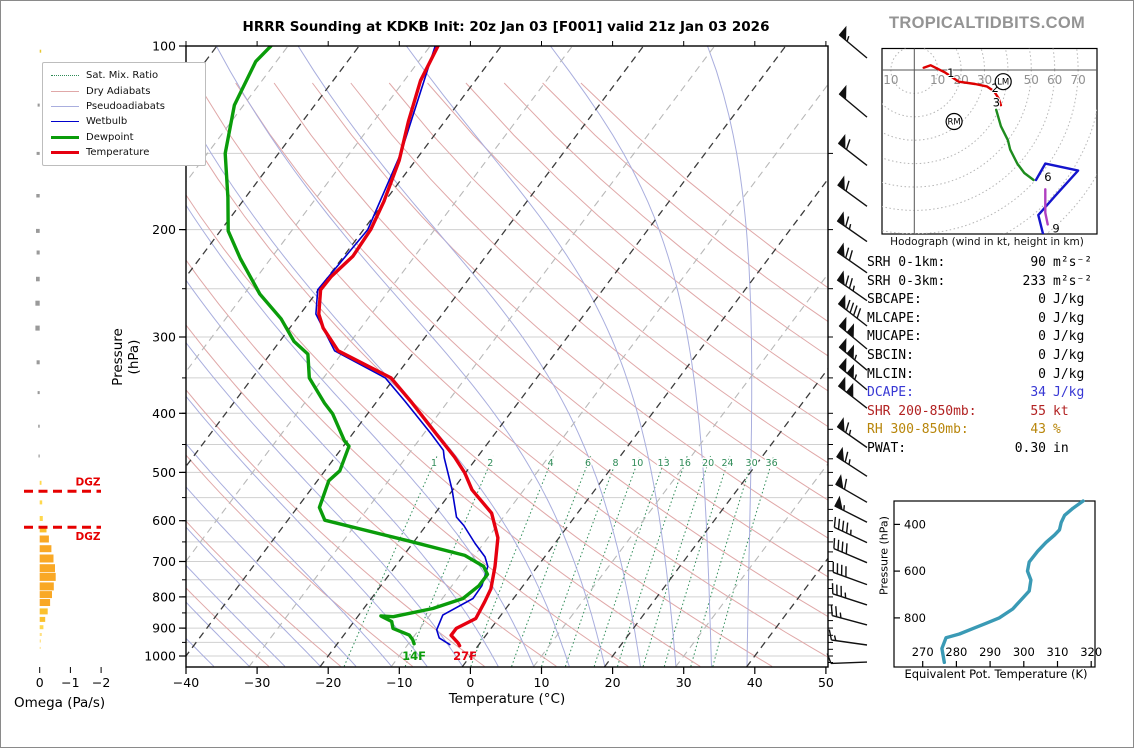 The width and height of the screenshot is (1134, 748). I want to click on stat-unit: in, so click(1061, 448).